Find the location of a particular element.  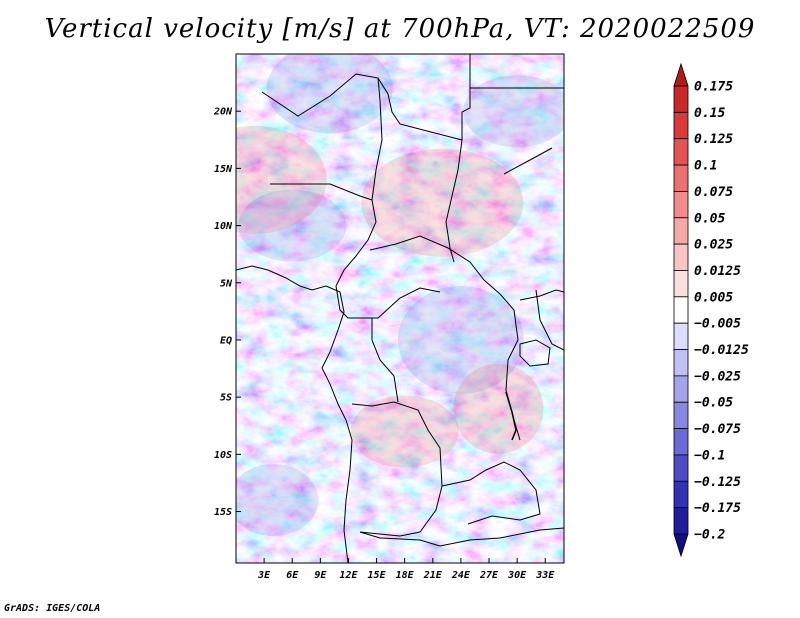

colorbar-label: −0.2 is located at coordinates (709, 535).